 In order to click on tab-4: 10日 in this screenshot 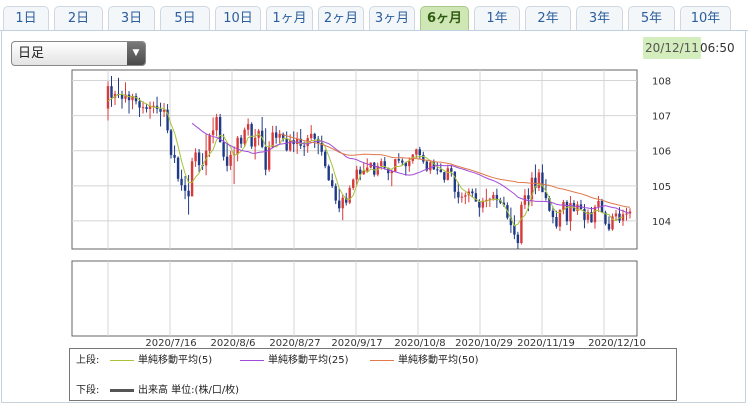, I will do `click(238, 18)`.